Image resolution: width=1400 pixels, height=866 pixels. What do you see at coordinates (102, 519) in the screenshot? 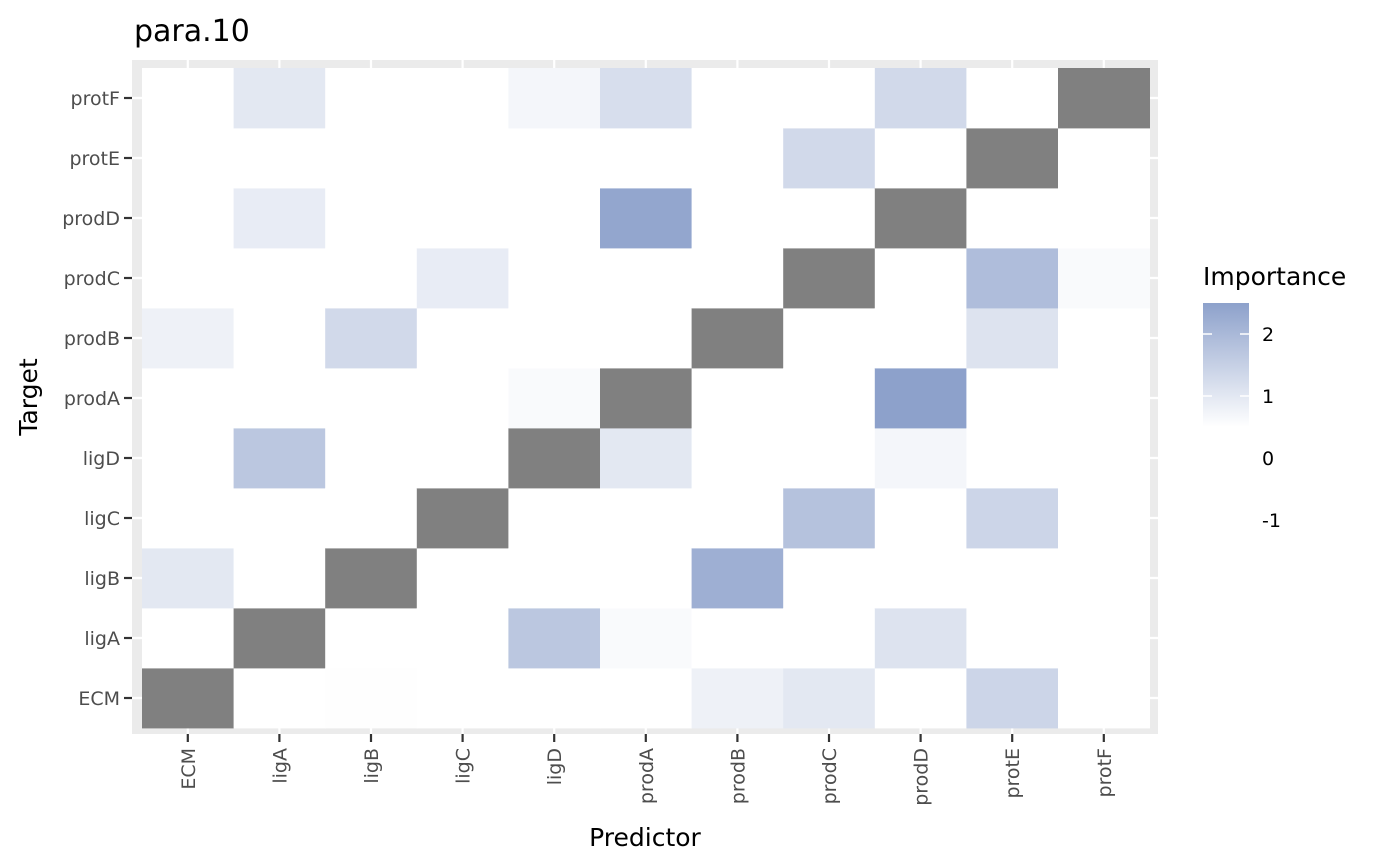
I see `y-tick-label: ligC` at bounding box center [102, 519].